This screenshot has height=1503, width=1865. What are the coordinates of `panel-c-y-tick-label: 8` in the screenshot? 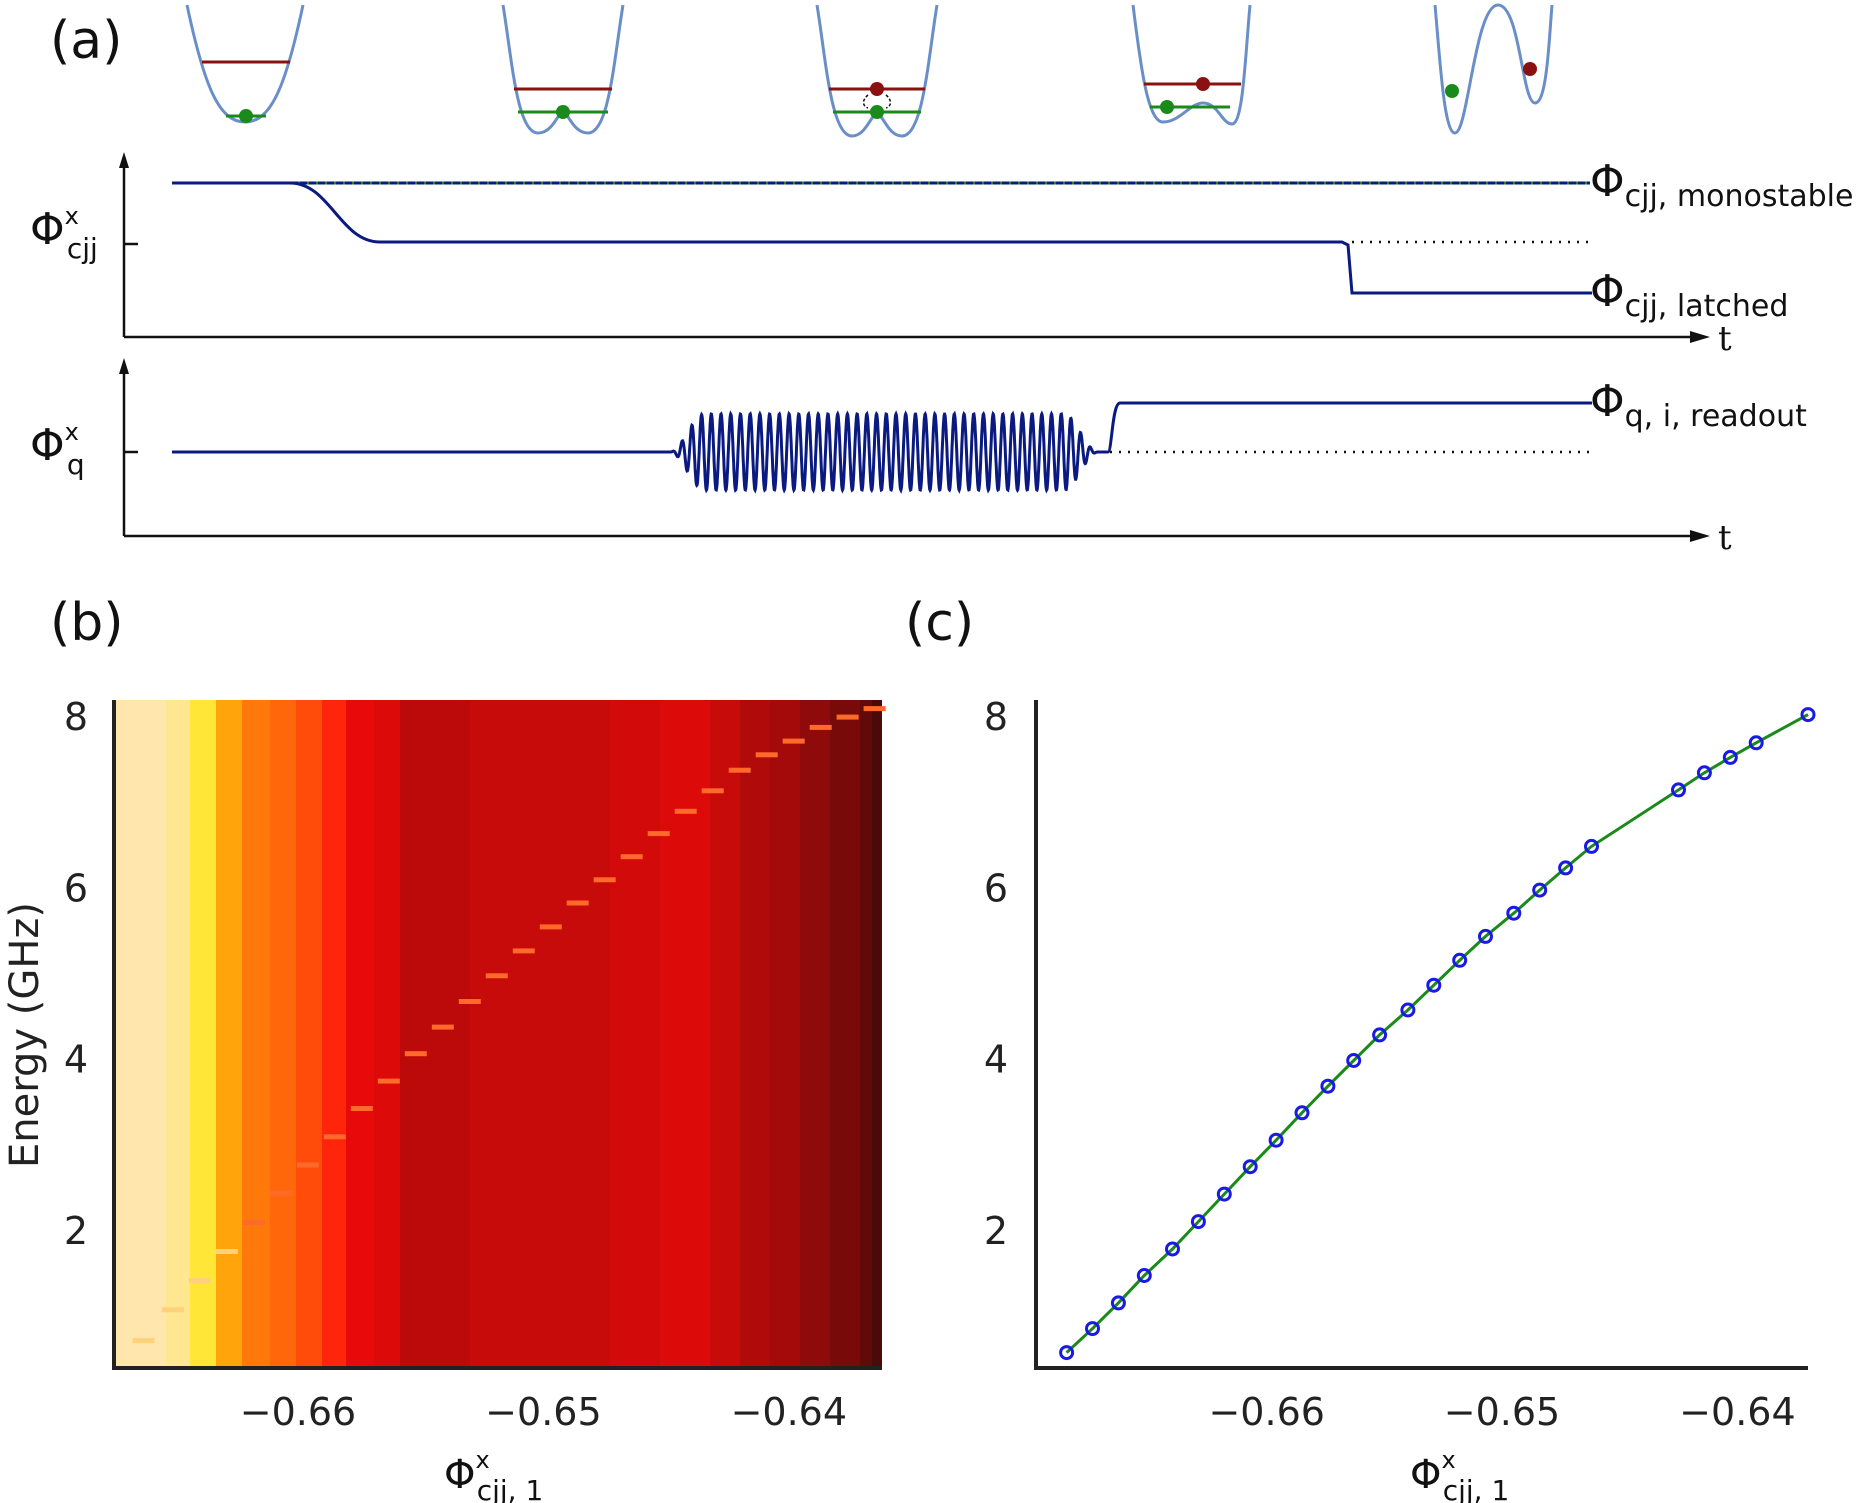 It's located at (996, 717).